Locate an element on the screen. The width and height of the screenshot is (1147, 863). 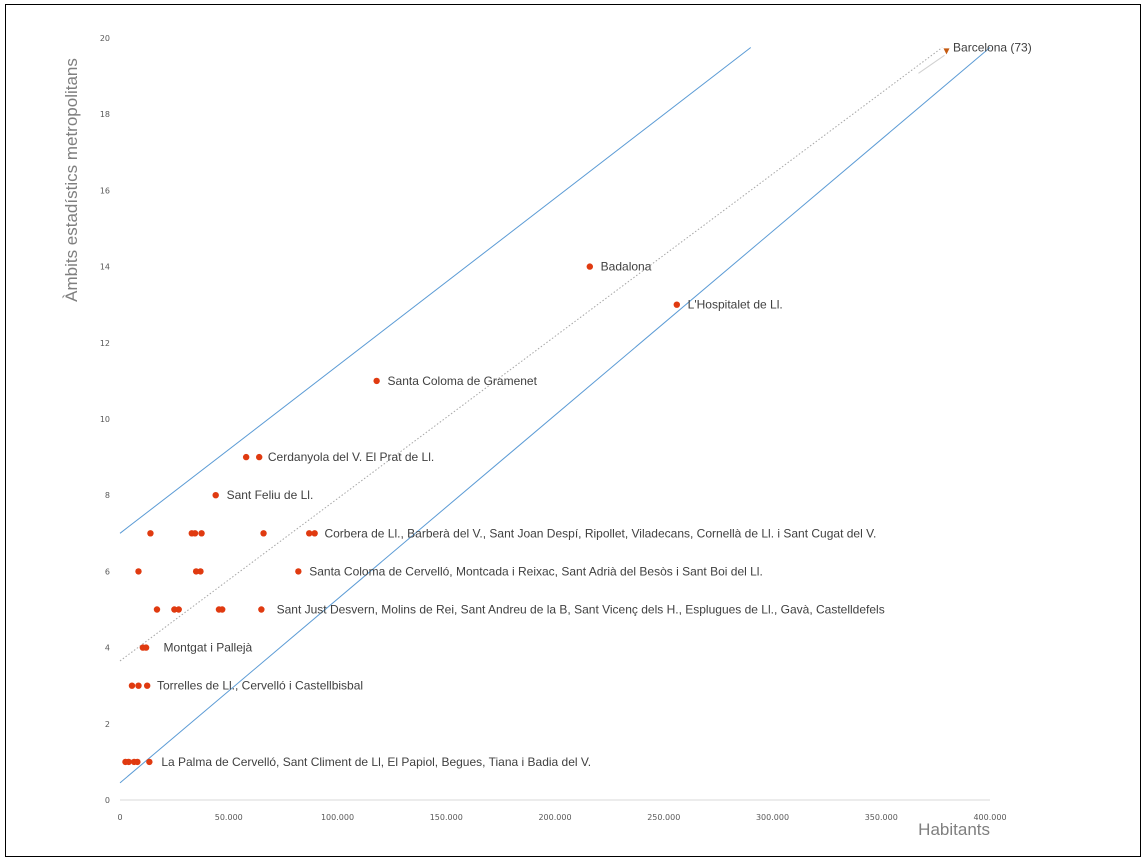
y-tick-label: 18 is located at coordinates (105, 114).